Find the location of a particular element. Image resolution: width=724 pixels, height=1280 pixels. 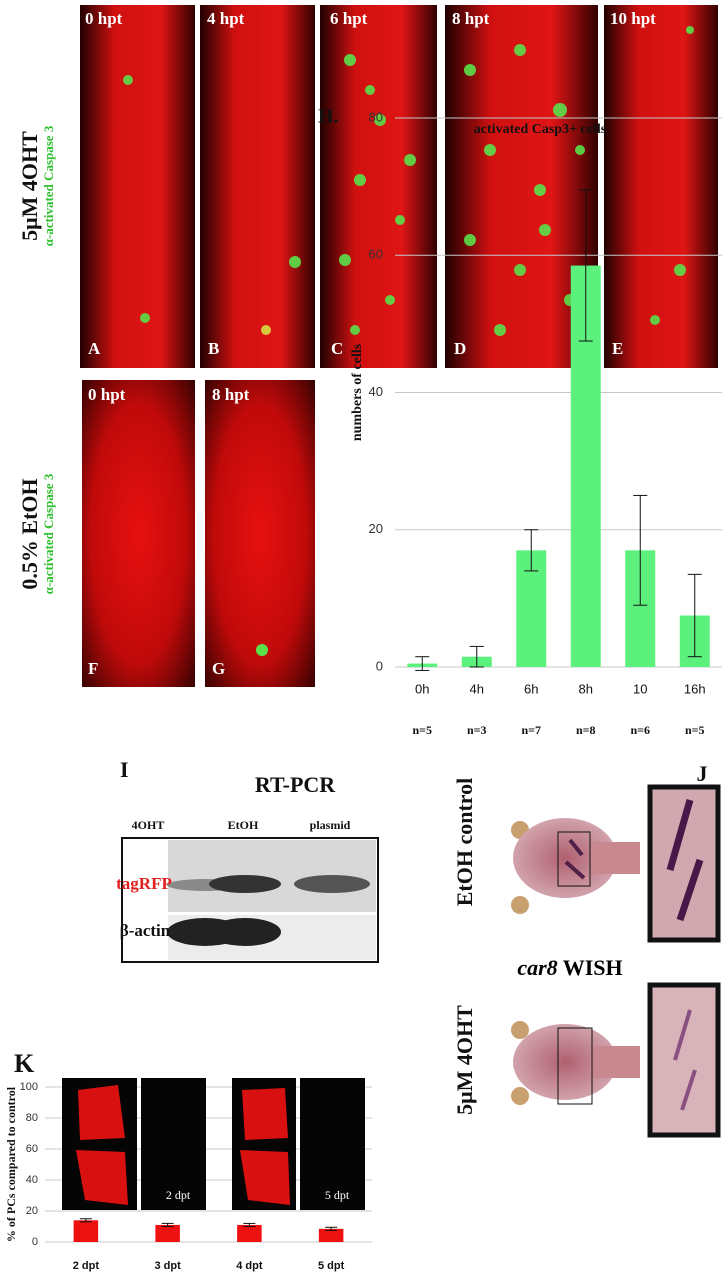

micrographs-row2 is located at coordinates (198, 533).